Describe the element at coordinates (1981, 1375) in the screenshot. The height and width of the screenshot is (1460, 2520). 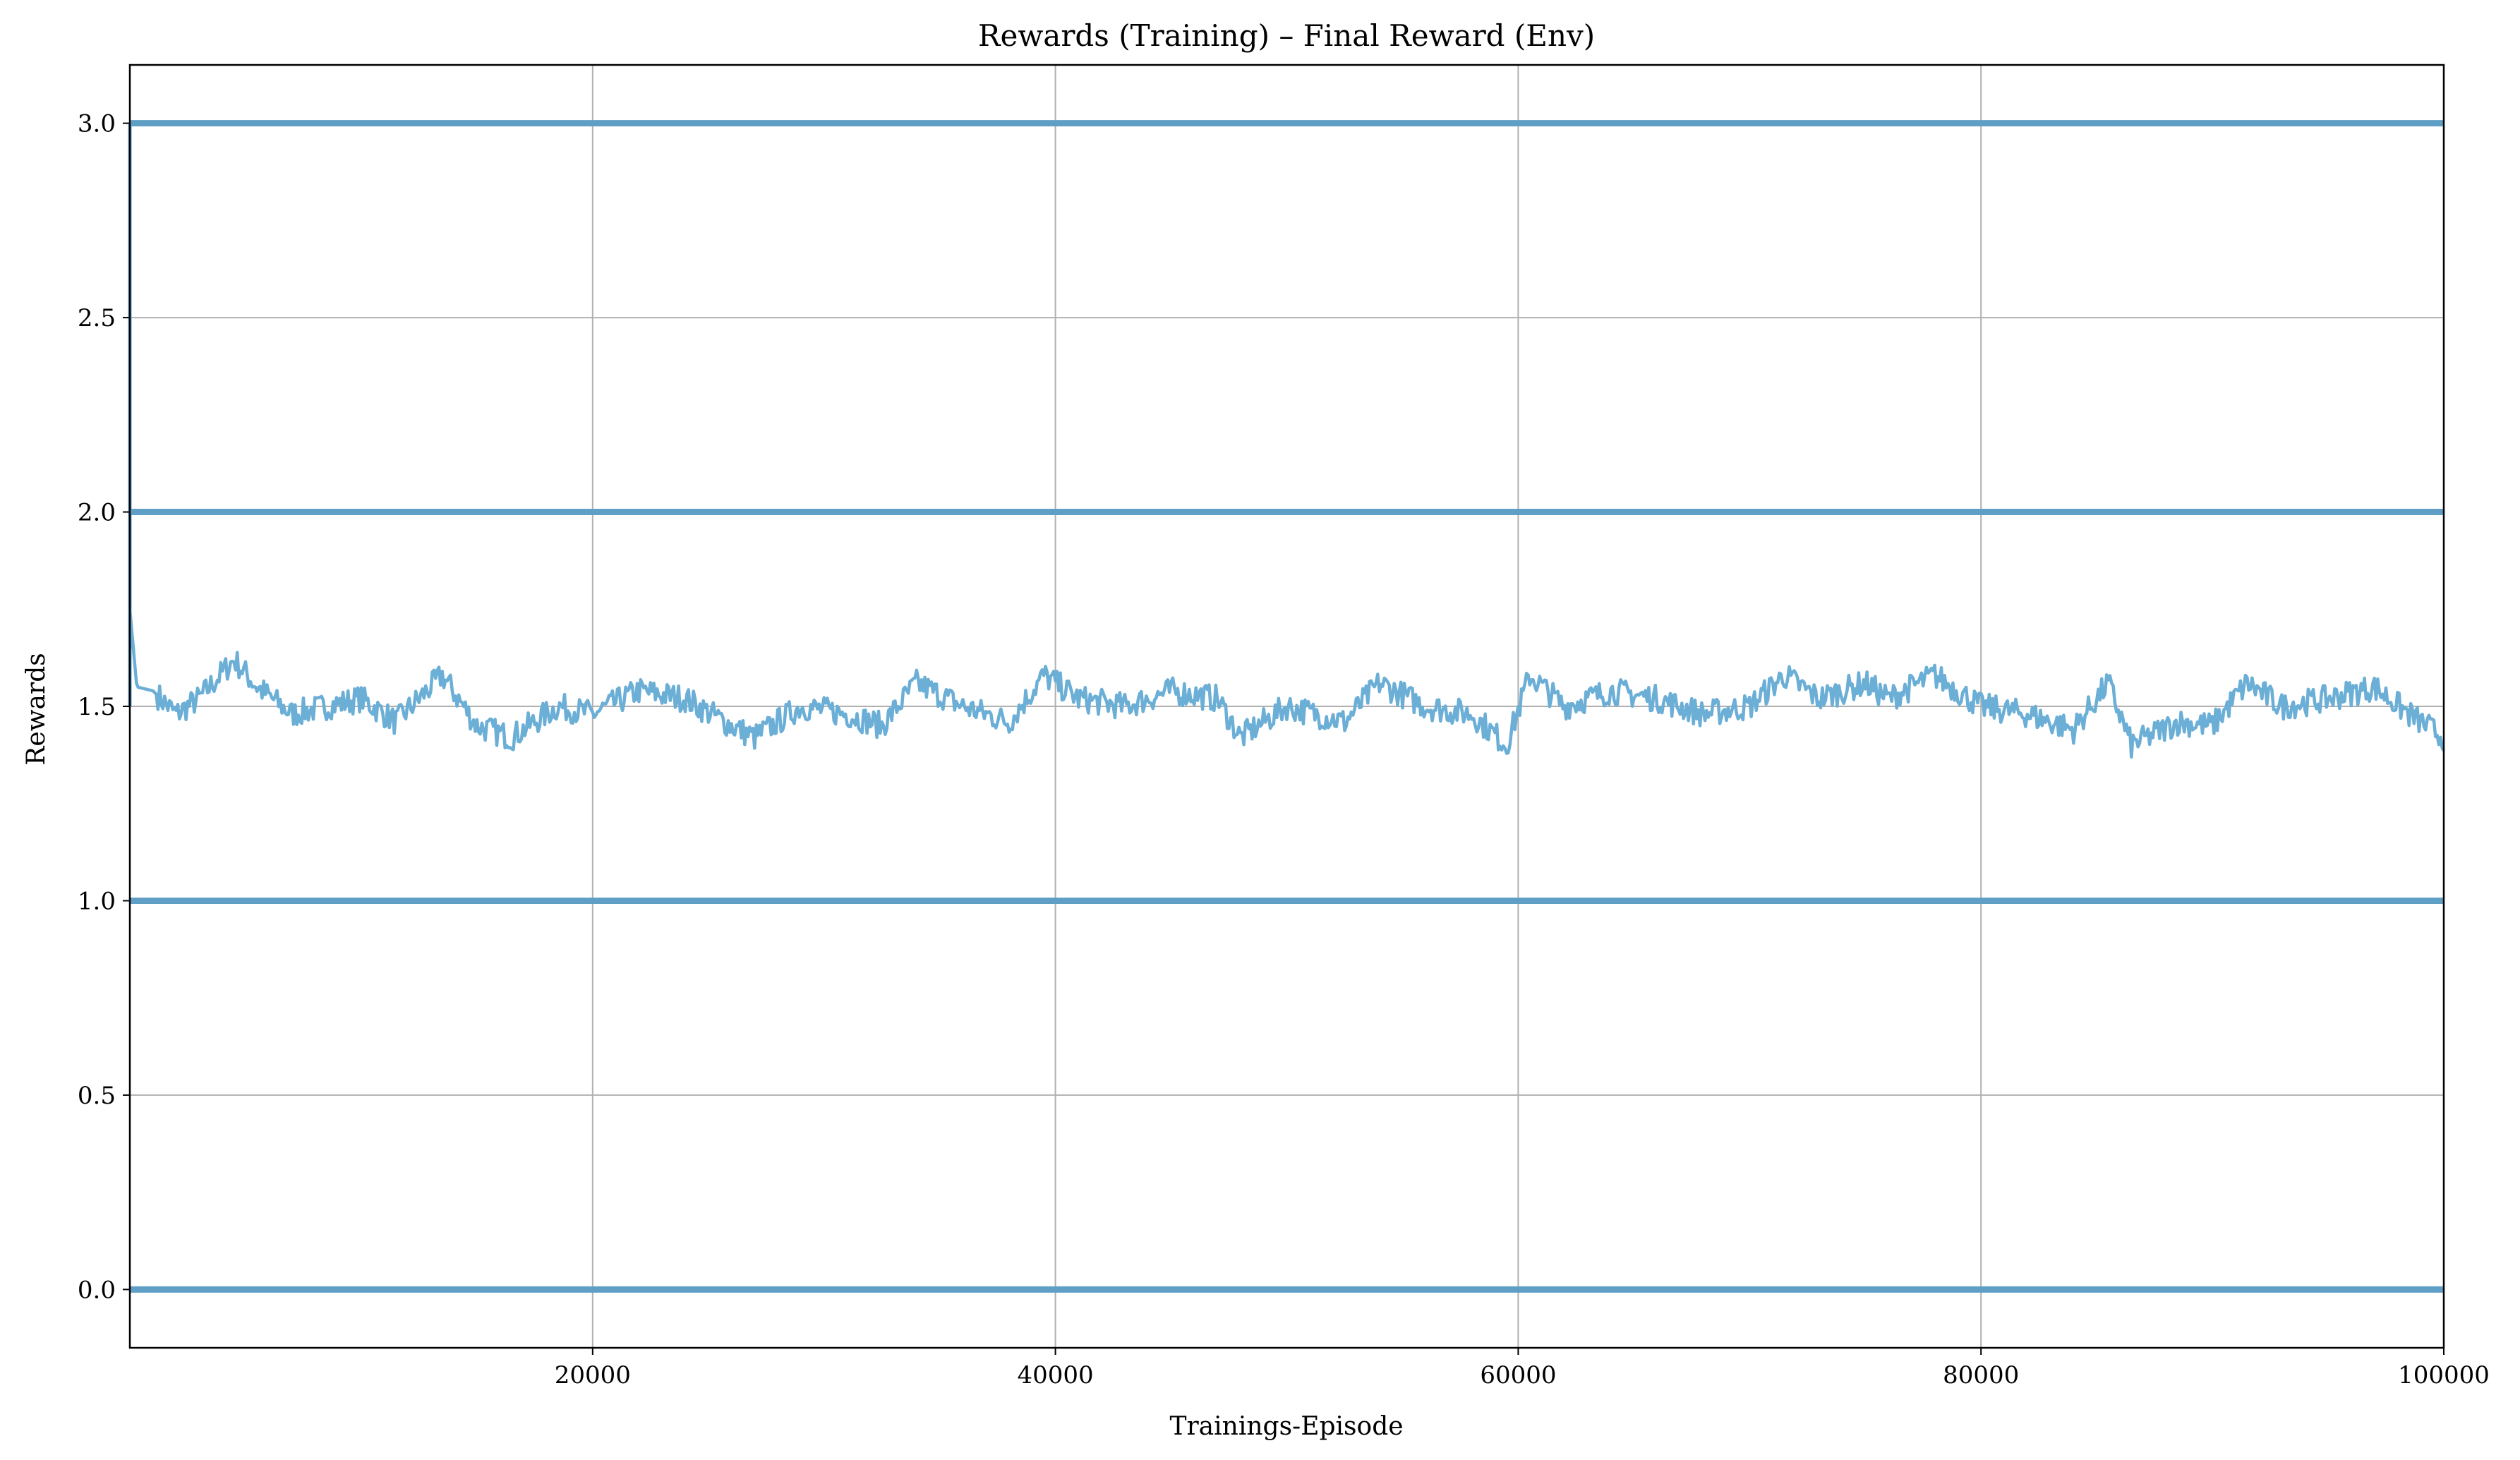
I see `x-tick-label: 80000` at that location.